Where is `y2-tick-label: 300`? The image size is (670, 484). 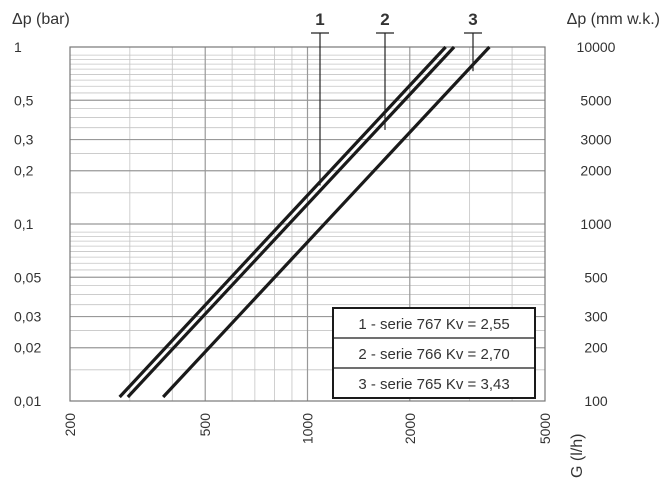 y2-tick-label: 300 is located at coordinates (596, 317).